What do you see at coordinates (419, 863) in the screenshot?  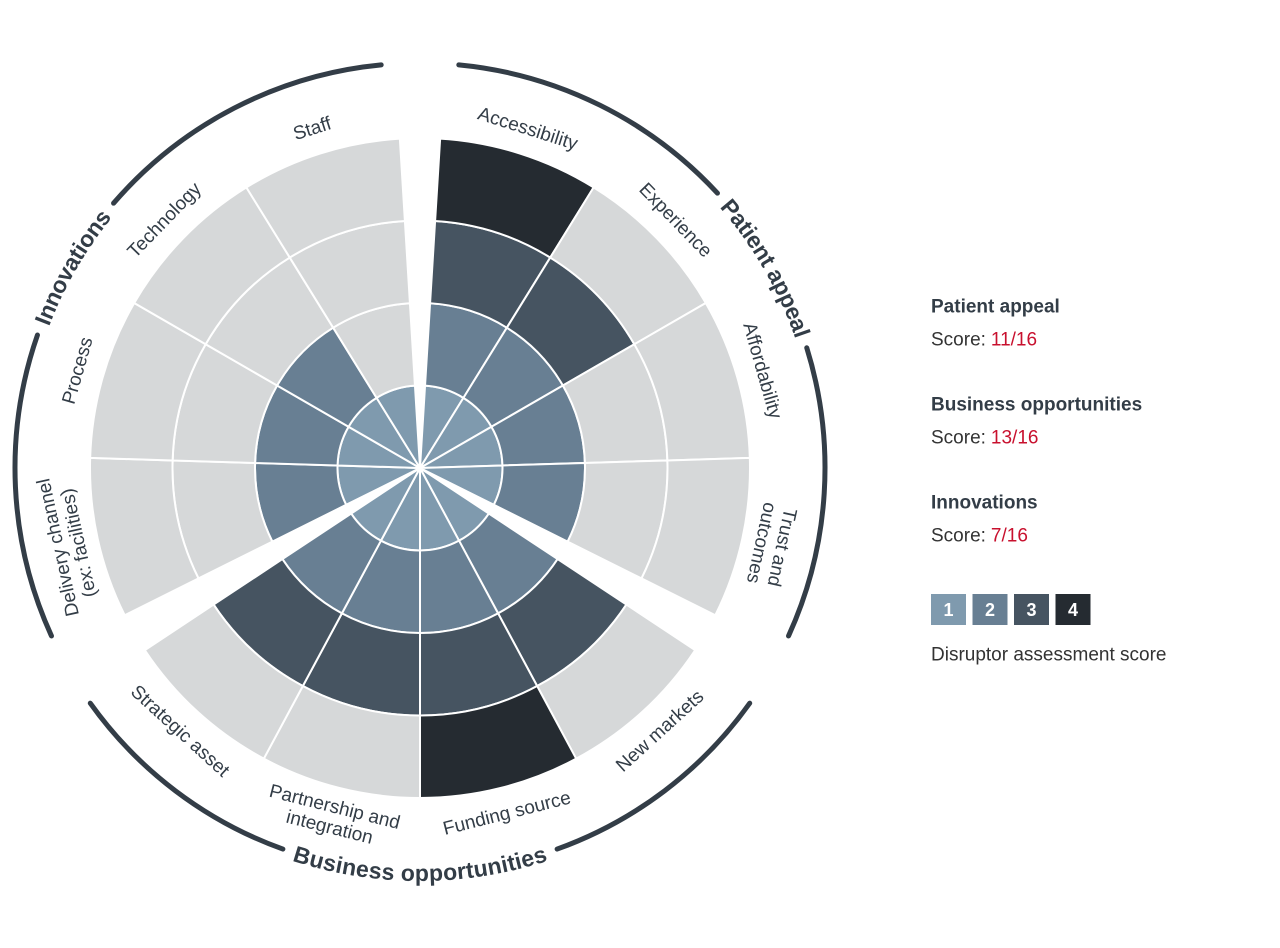 I see `group-title: Business opportunities` at bounding box center [419, 863].